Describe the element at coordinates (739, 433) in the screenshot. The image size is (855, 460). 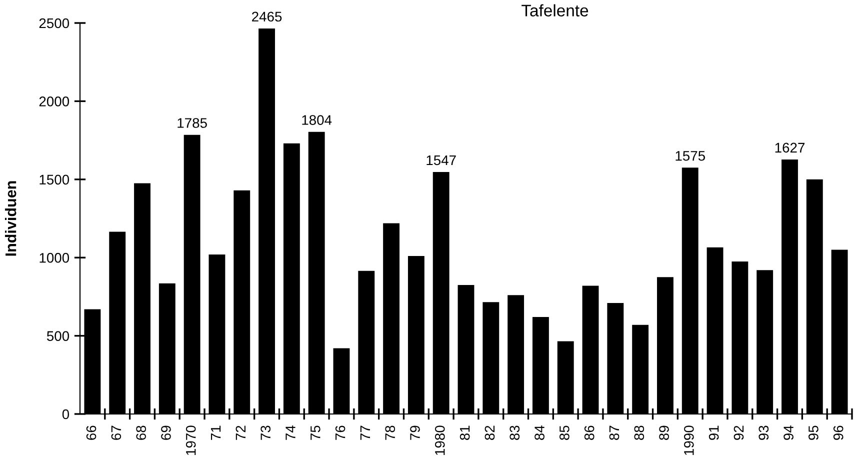
I see `x-tick-label: 92` at that location.